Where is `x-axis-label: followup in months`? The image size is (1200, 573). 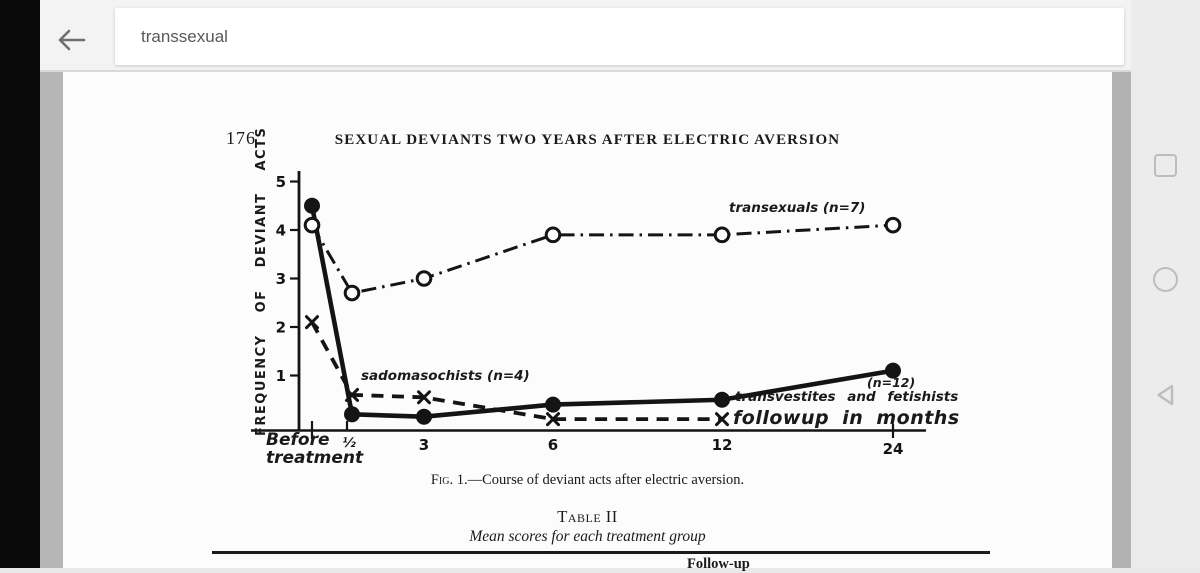
x-axis-label: followup in months is located at coordinates (846, 418).